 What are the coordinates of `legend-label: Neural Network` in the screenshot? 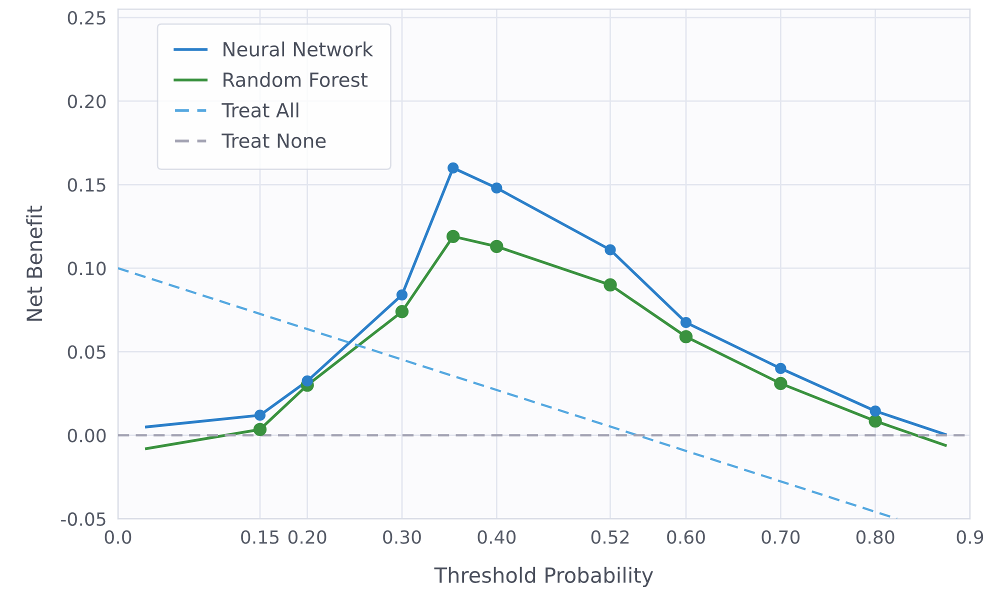 It's located at (299, 49).